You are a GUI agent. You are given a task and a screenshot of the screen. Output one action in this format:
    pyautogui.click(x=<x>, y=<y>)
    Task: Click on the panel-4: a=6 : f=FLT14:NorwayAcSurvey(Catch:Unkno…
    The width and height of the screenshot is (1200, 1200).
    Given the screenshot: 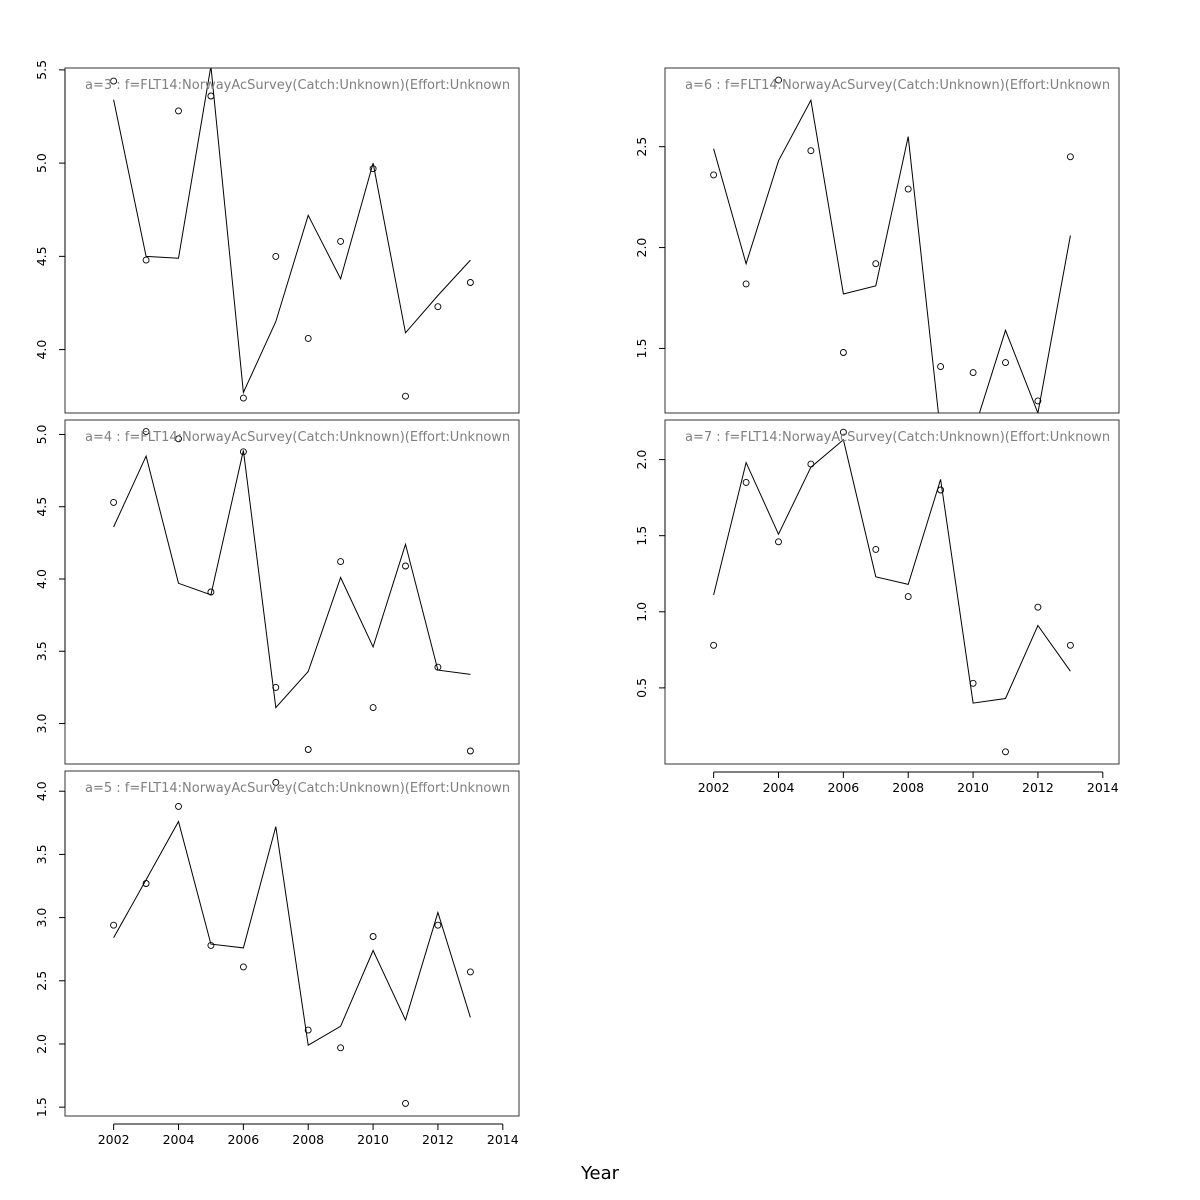 What is the action you would take?
    pyautogui.click(x=877, y=240)
    